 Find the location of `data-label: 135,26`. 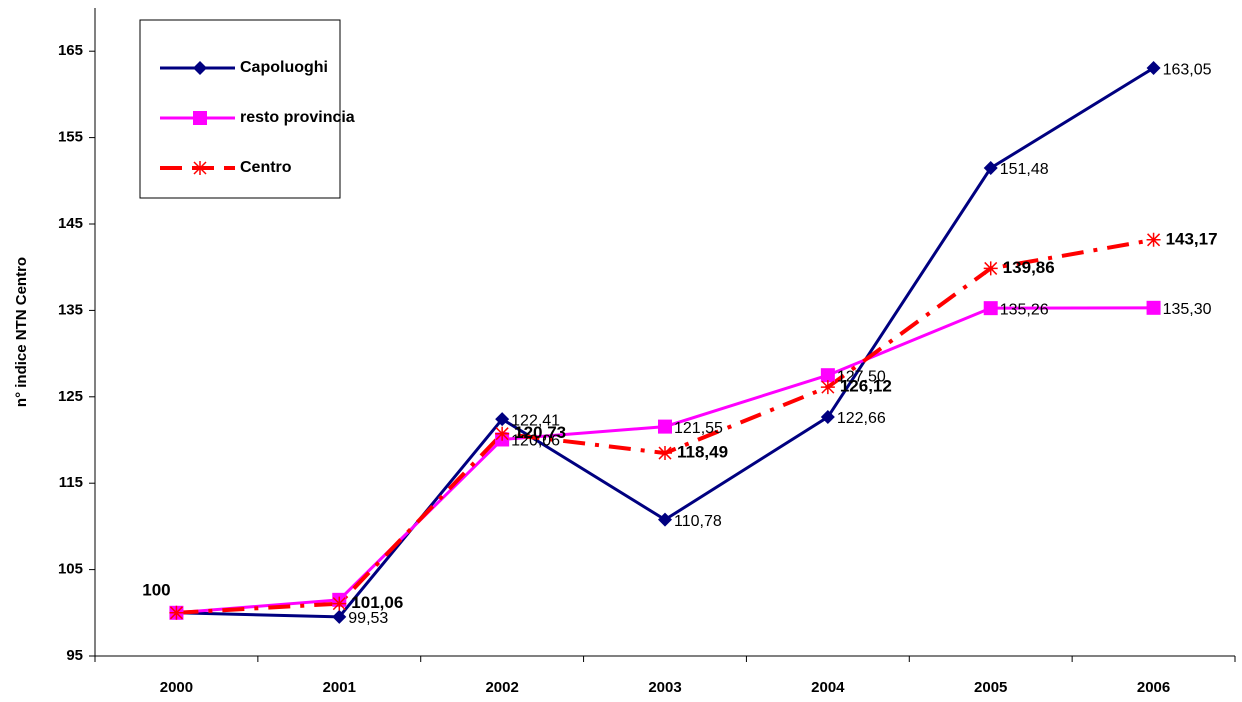

data-label: 135,26 is located at coordinates (1024, 309).